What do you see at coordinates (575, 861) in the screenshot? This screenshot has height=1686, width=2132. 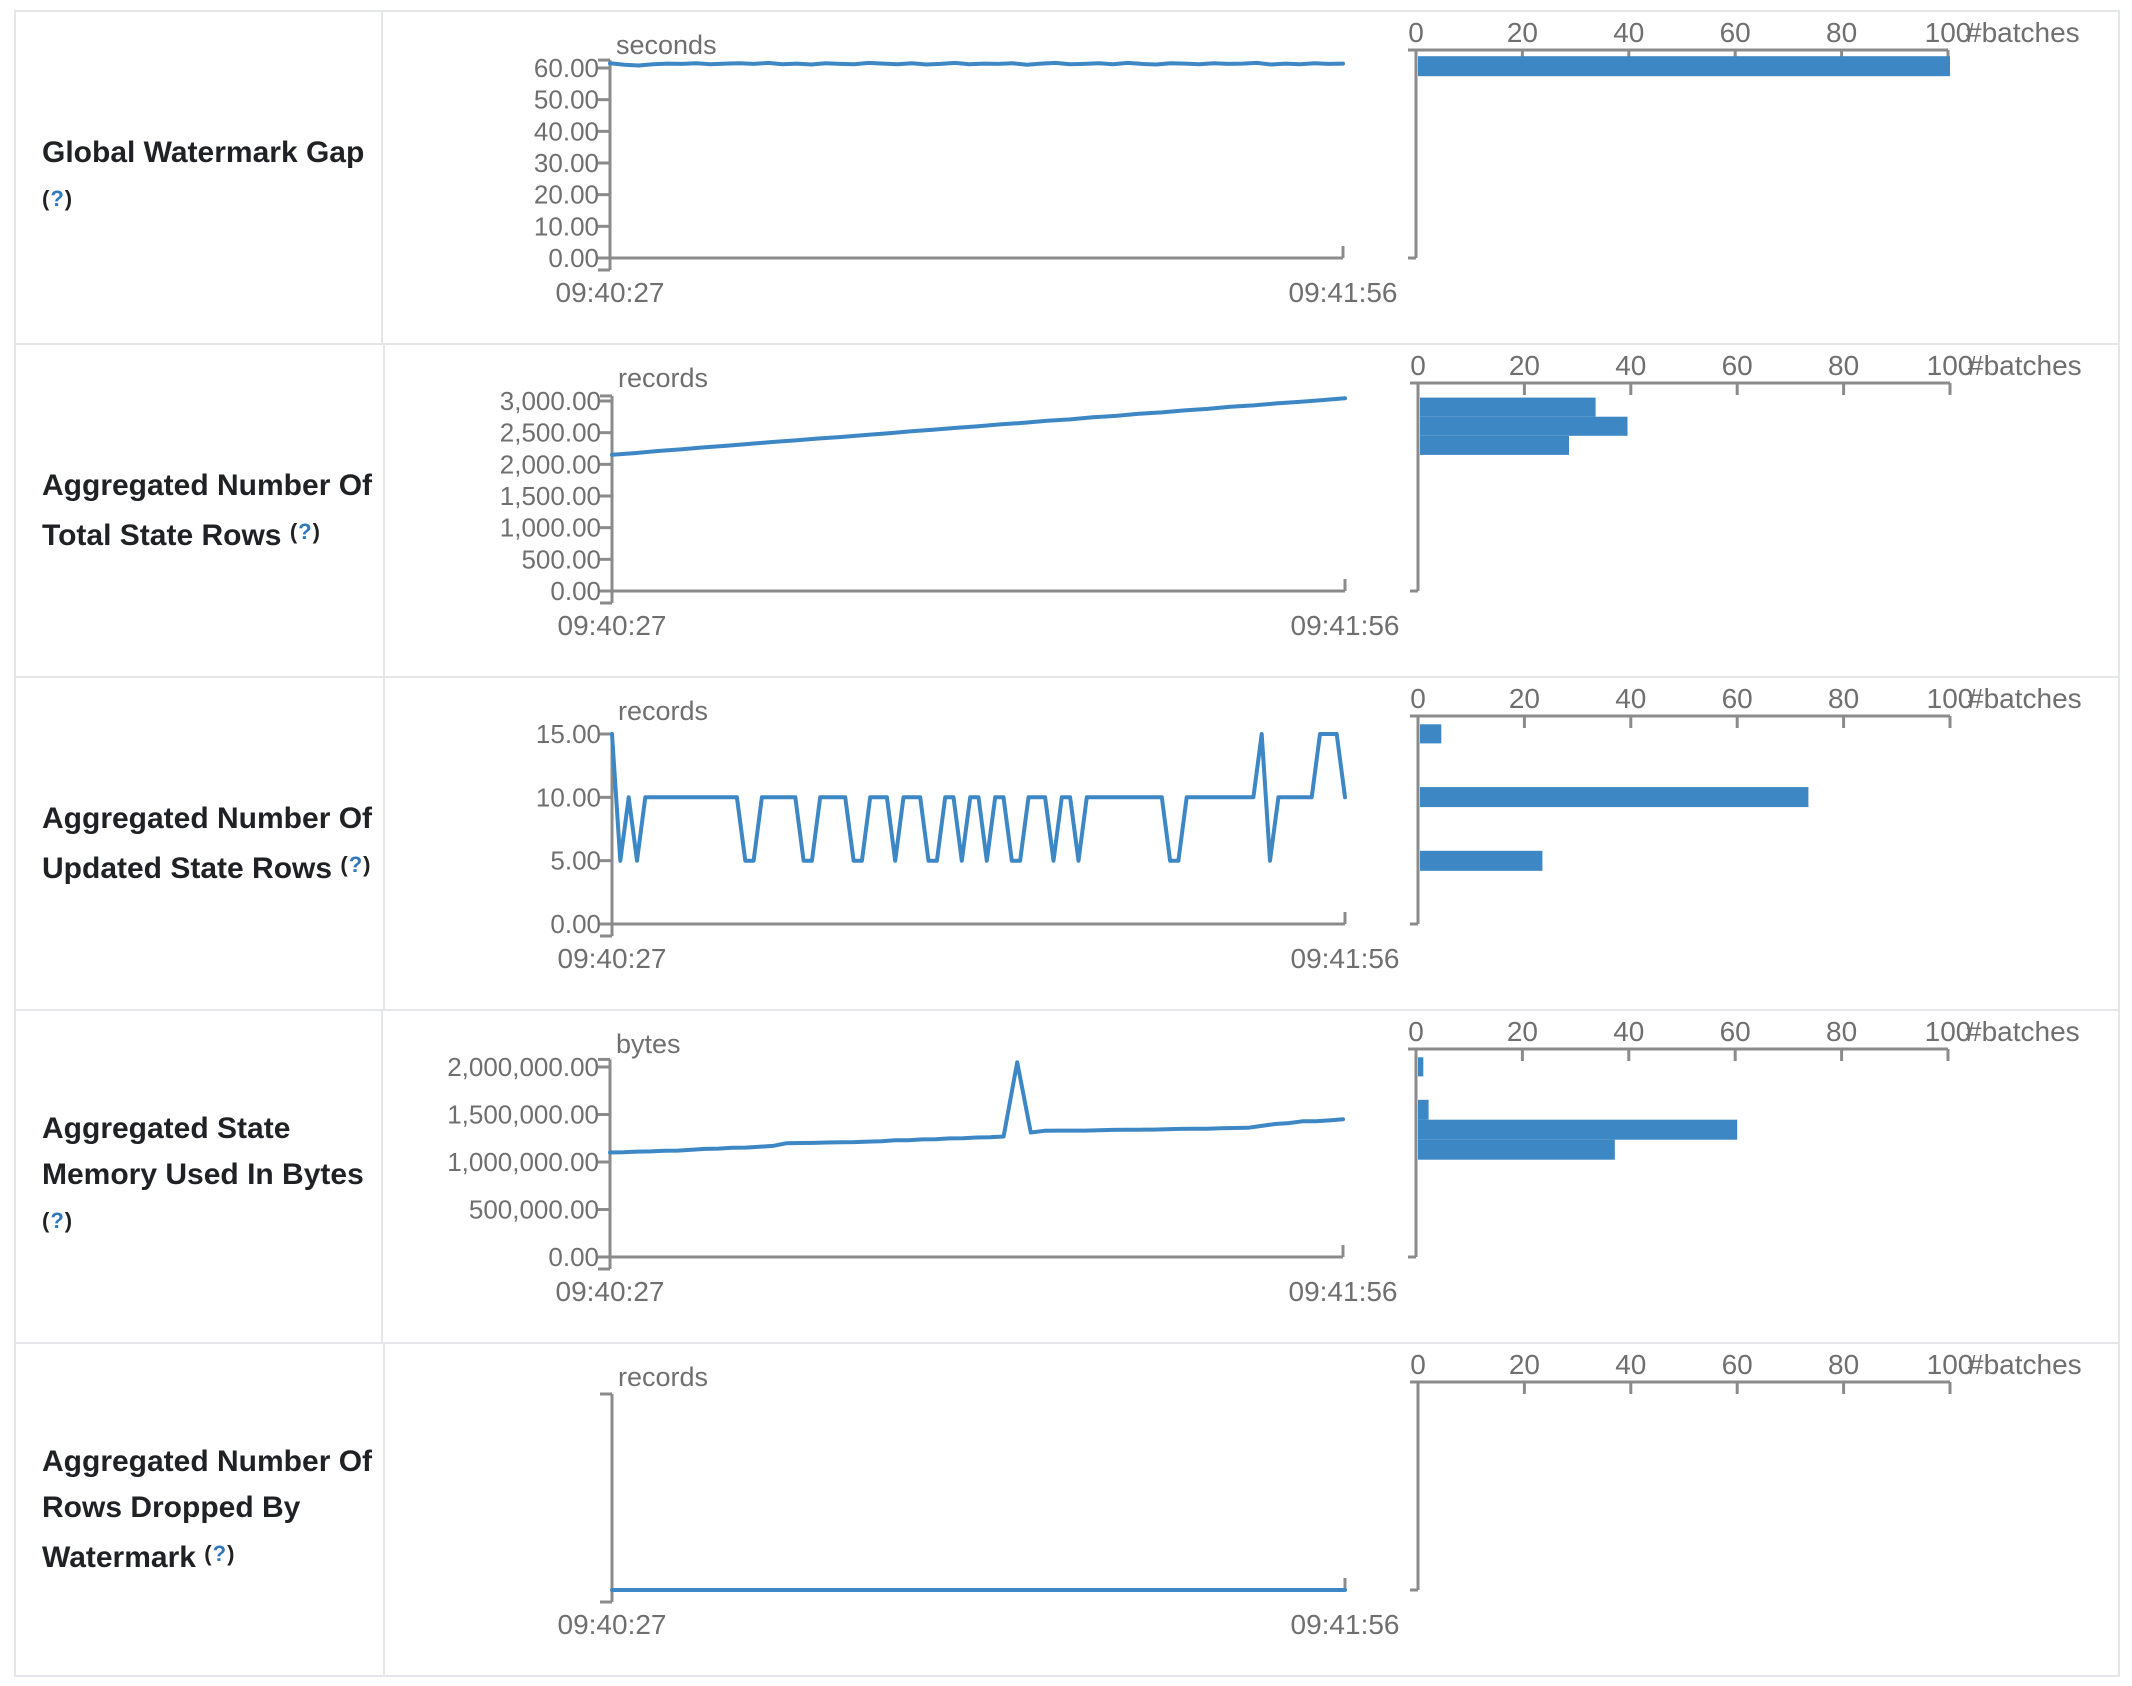 I see `y-tick-label: 5.00` at bounding box center [575, 861].